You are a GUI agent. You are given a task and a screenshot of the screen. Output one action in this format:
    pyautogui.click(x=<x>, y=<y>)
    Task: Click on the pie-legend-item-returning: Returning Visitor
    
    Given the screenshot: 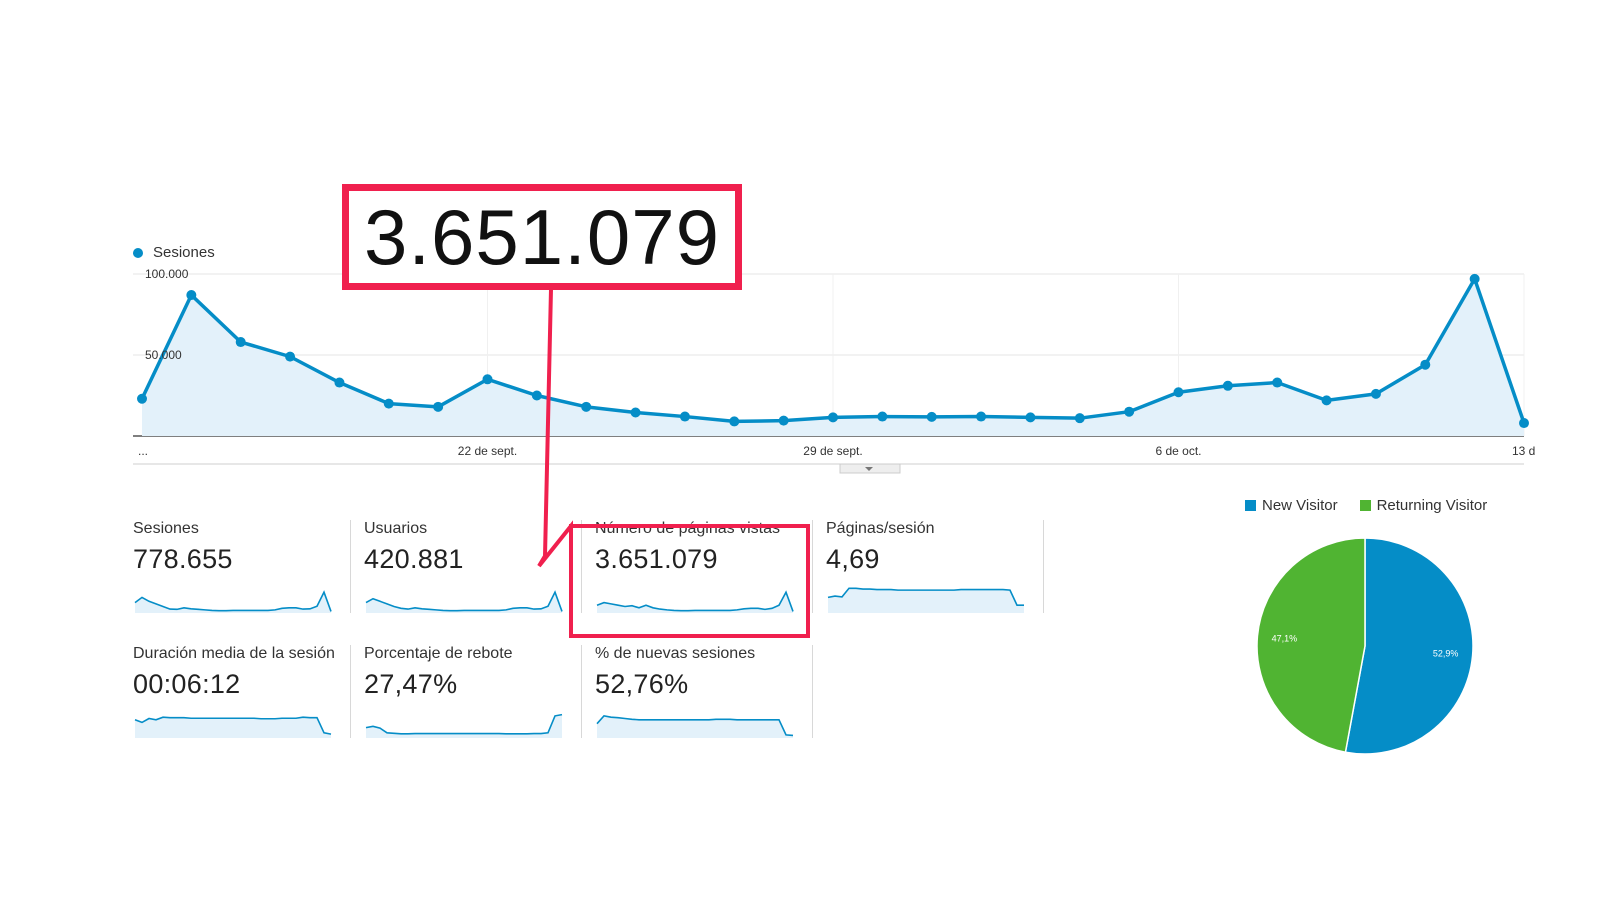 What is the action you would take?
    pyautogui.click(x=1423, y=505)
    